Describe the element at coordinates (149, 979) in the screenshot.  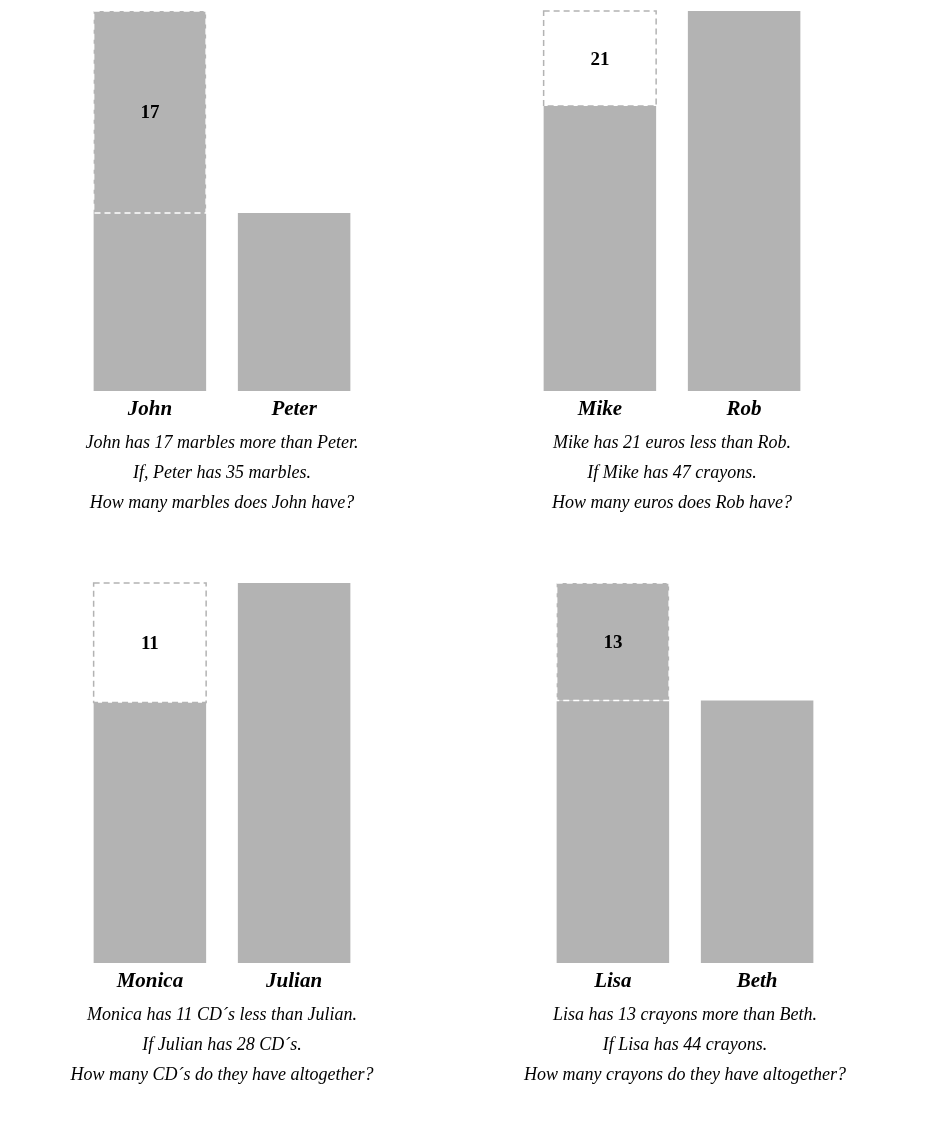
I see `x-tick-label: Monica` at that location.